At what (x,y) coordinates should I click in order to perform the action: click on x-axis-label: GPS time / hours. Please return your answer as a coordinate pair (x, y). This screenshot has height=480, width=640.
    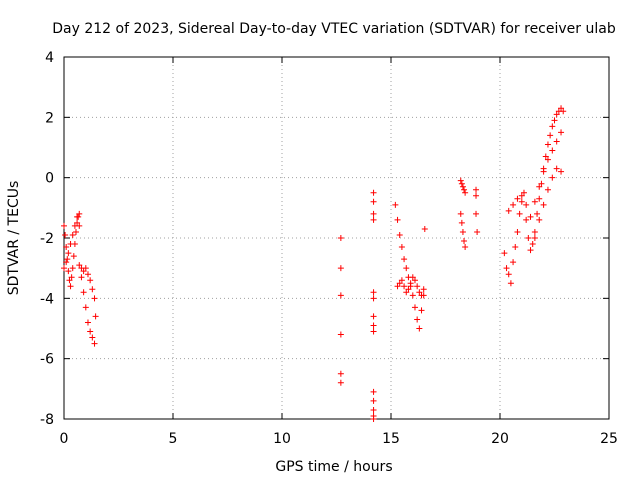
    Looking at the image, I should click on (333, 467).